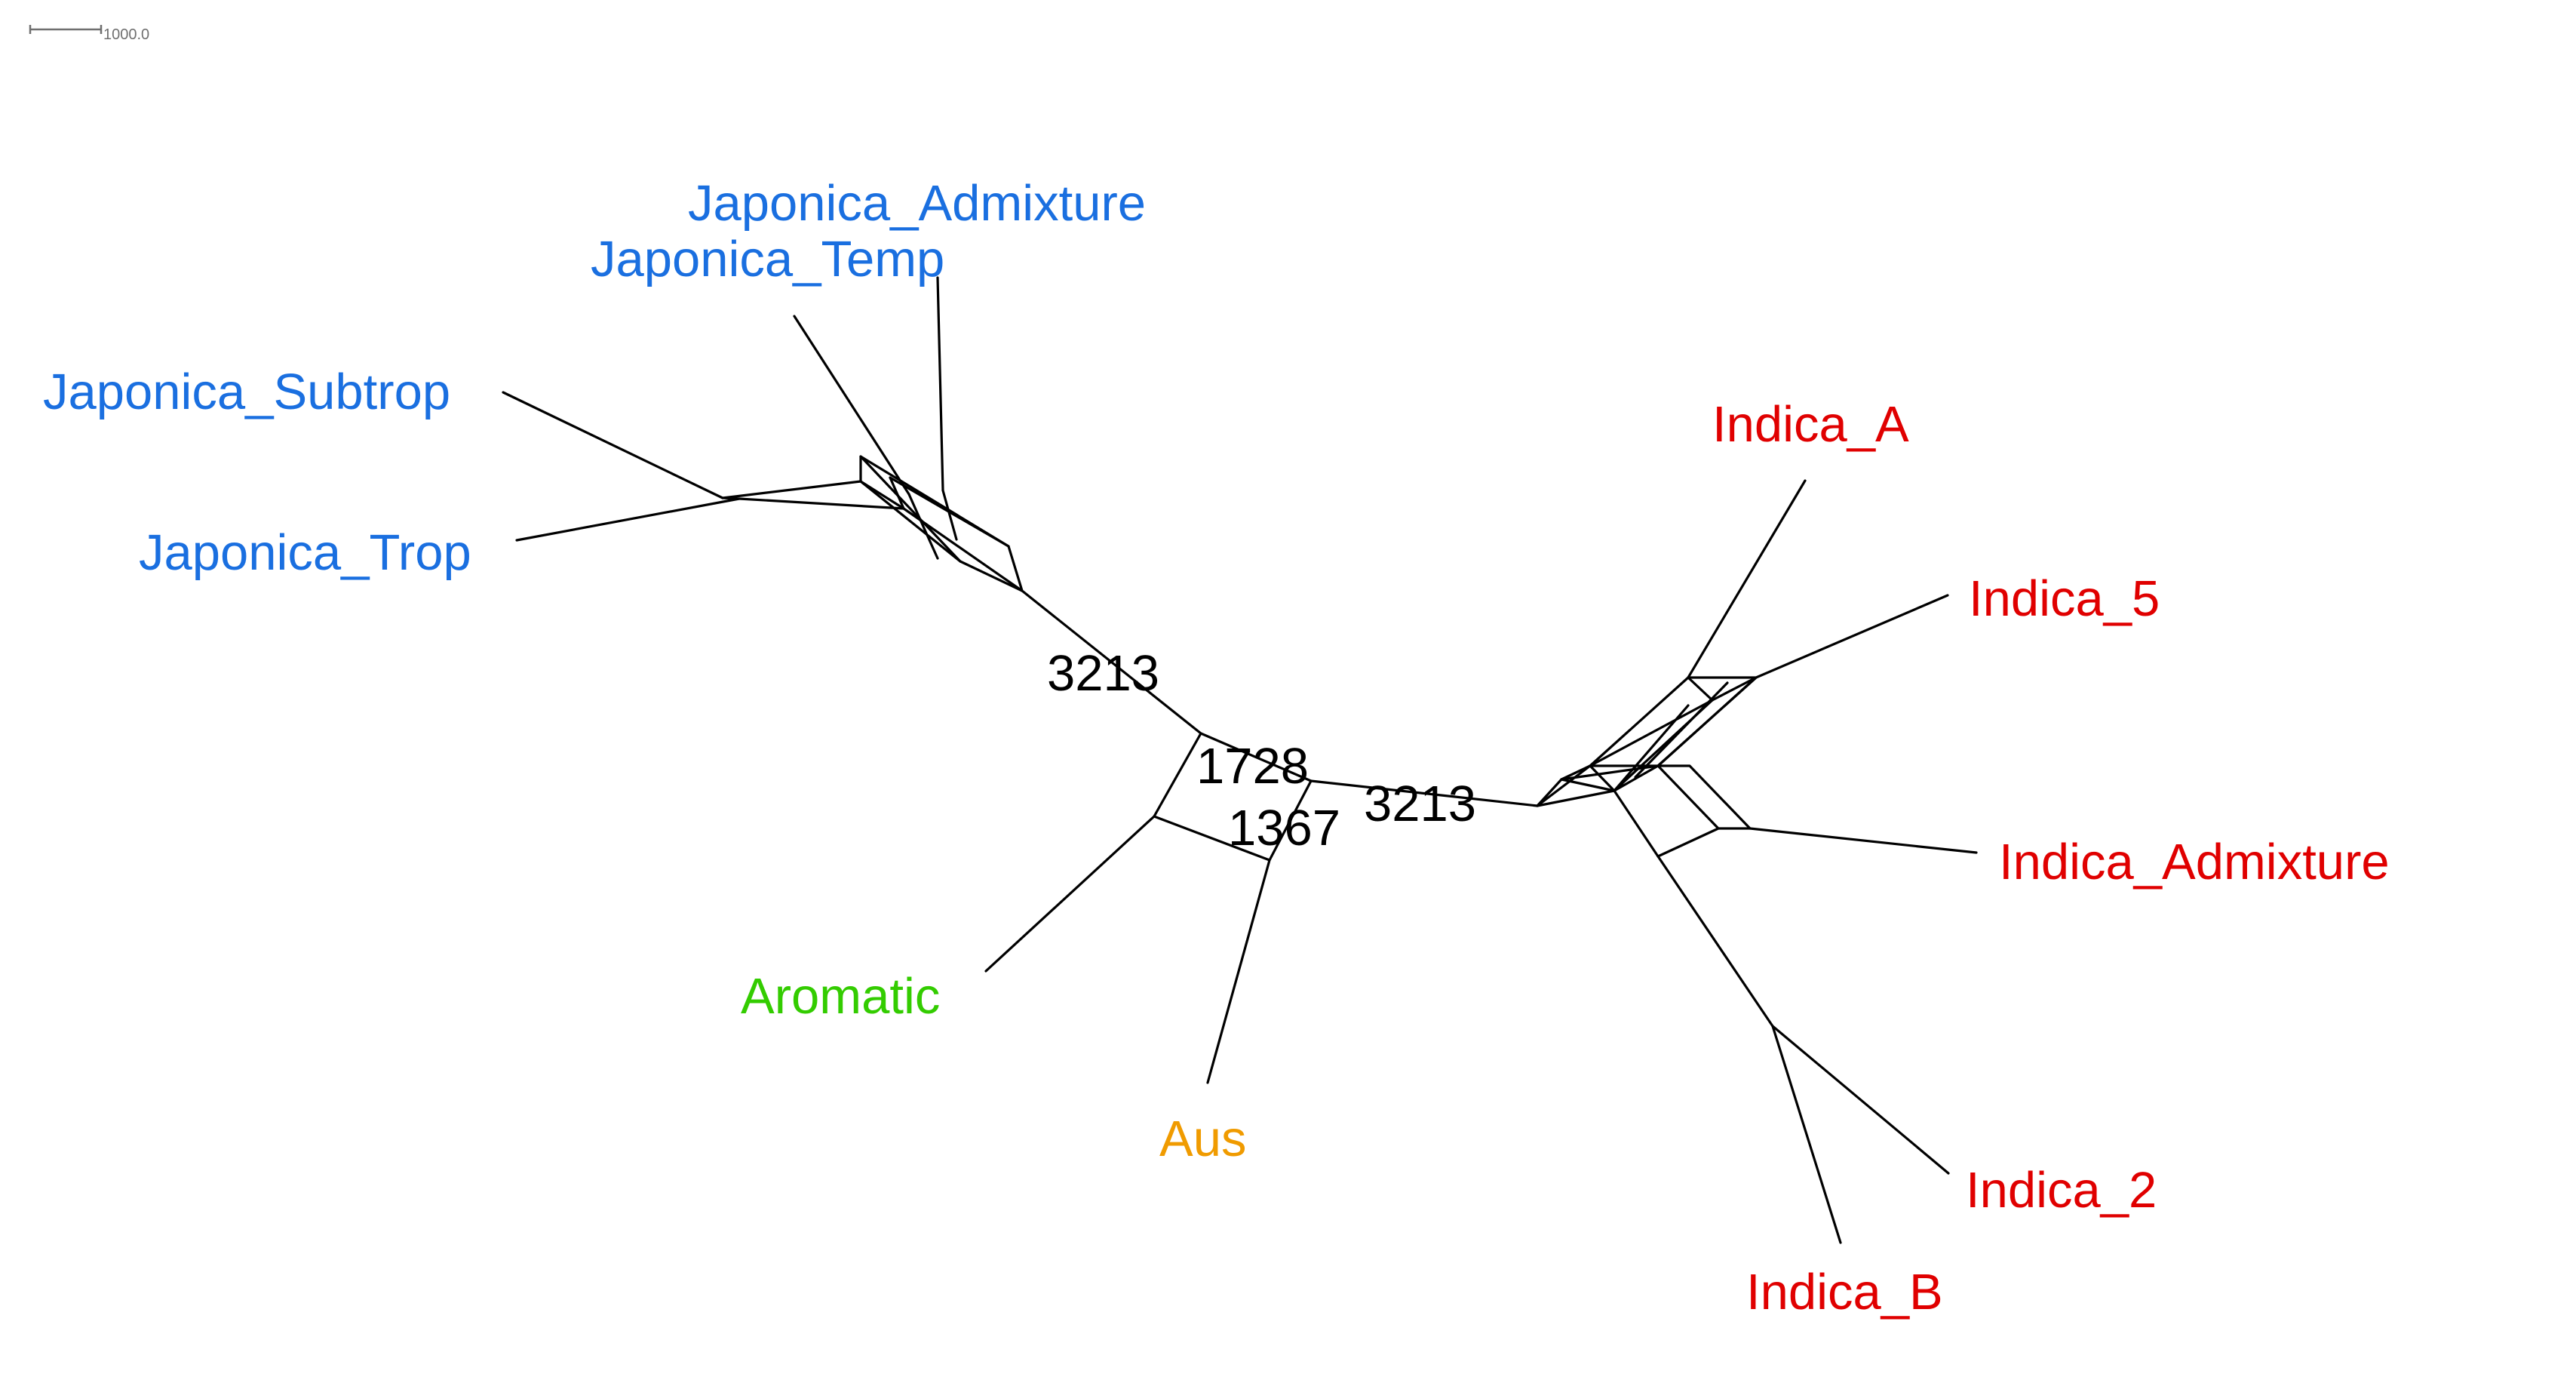 Image resolution: width=2576 pixels, height=1380 pixels. I want to click on support-values: 3213 1728 1367 3213, so click(1261, 750).